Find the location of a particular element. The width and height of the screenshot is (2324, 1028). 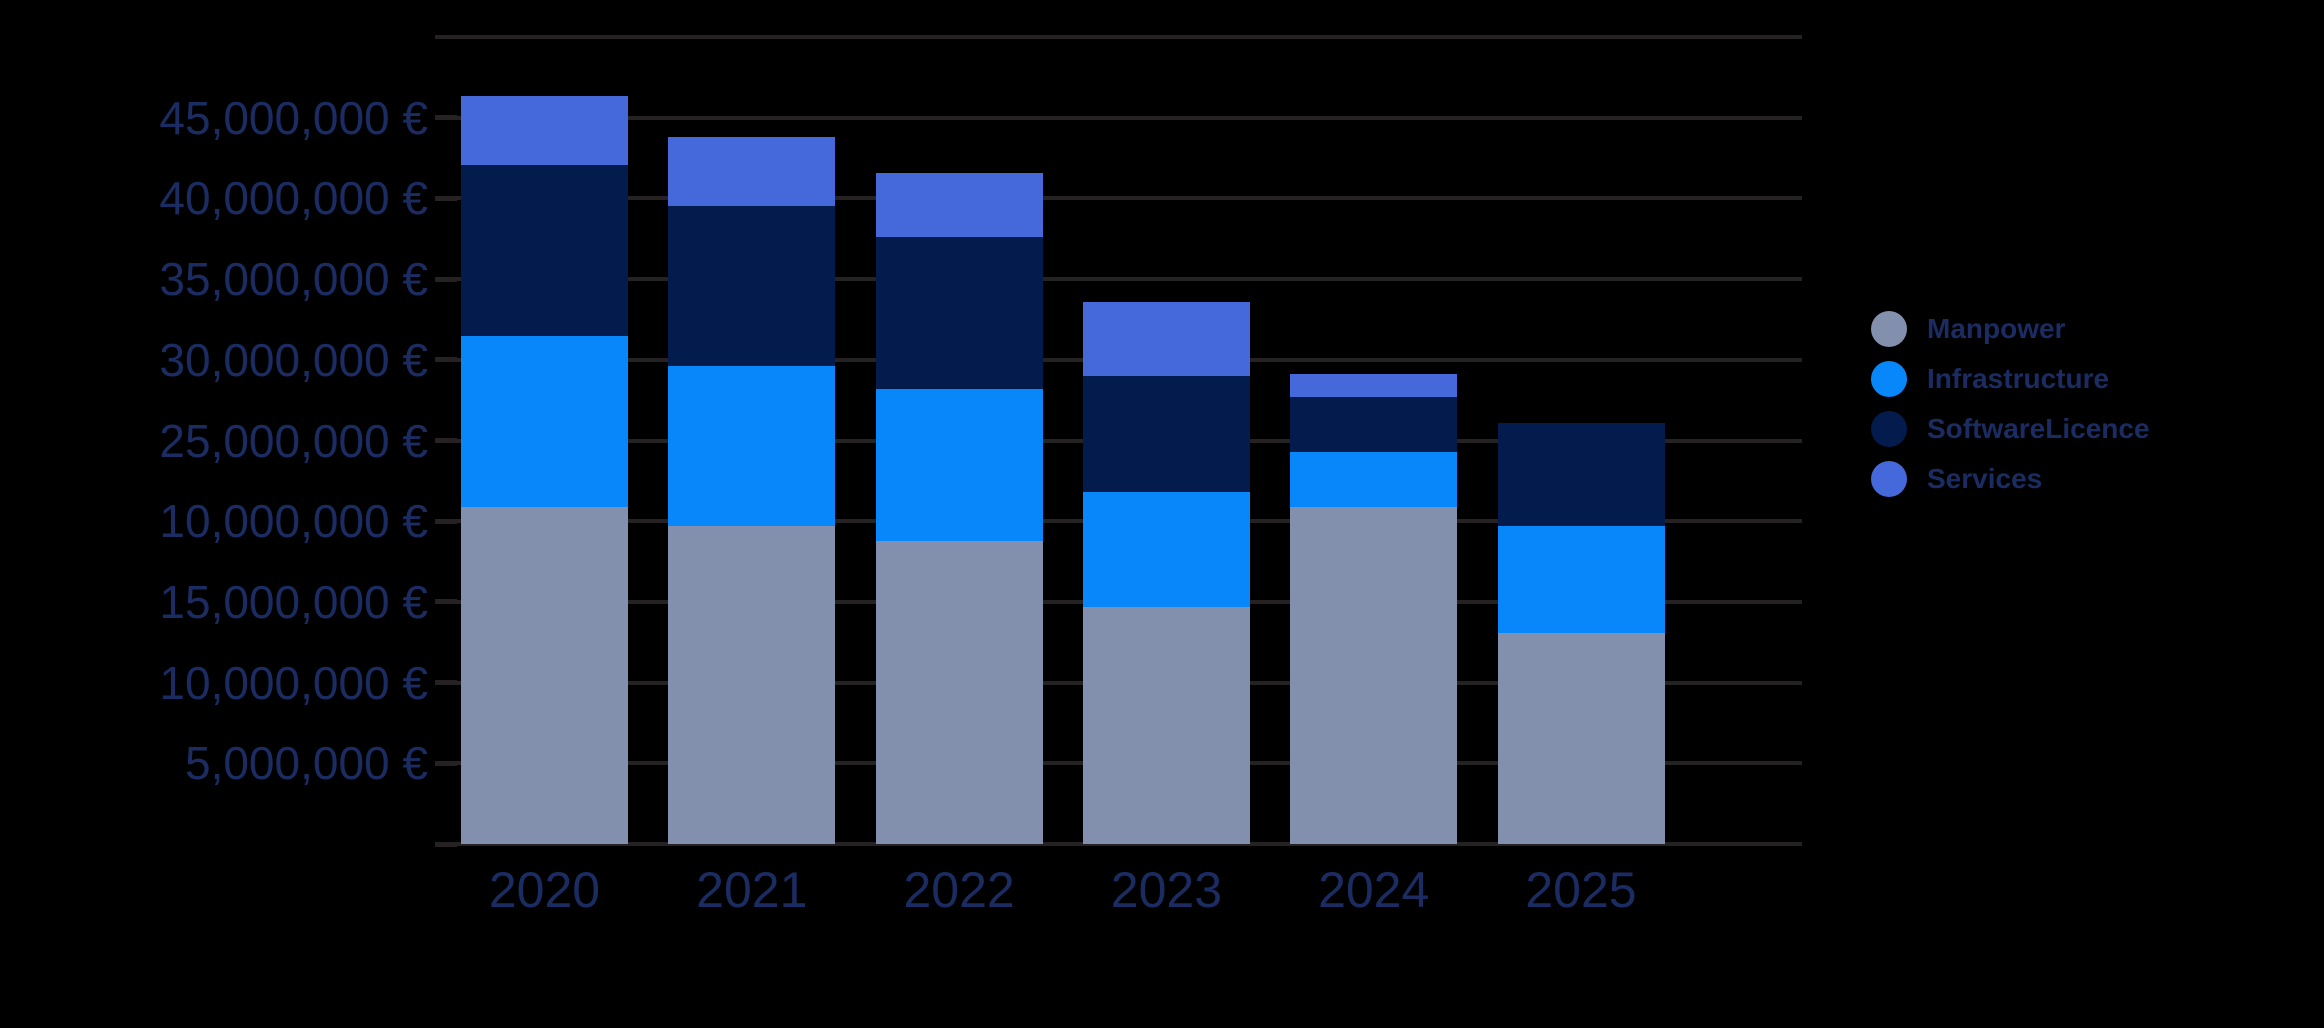

bar-2020 is located at coordinates (544, 440).